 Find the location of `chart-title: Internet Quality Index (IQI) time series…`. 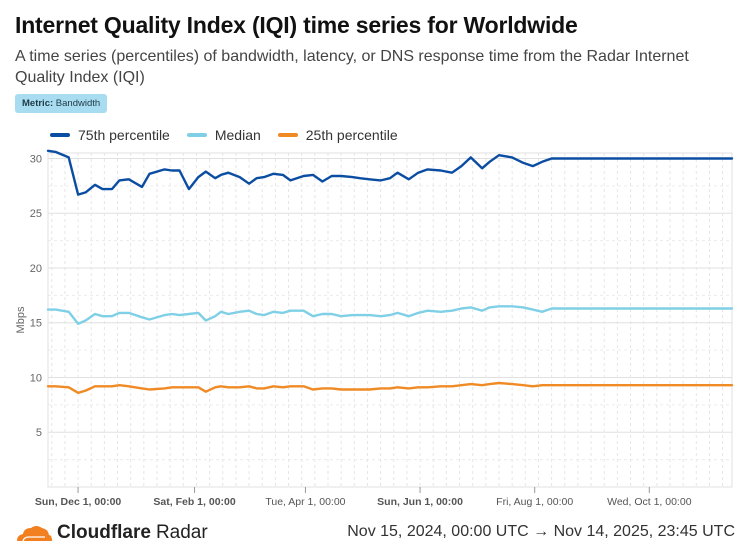

chart-title: Internet Quality Index (IQI) time series… is located at coordinates (296, 25).